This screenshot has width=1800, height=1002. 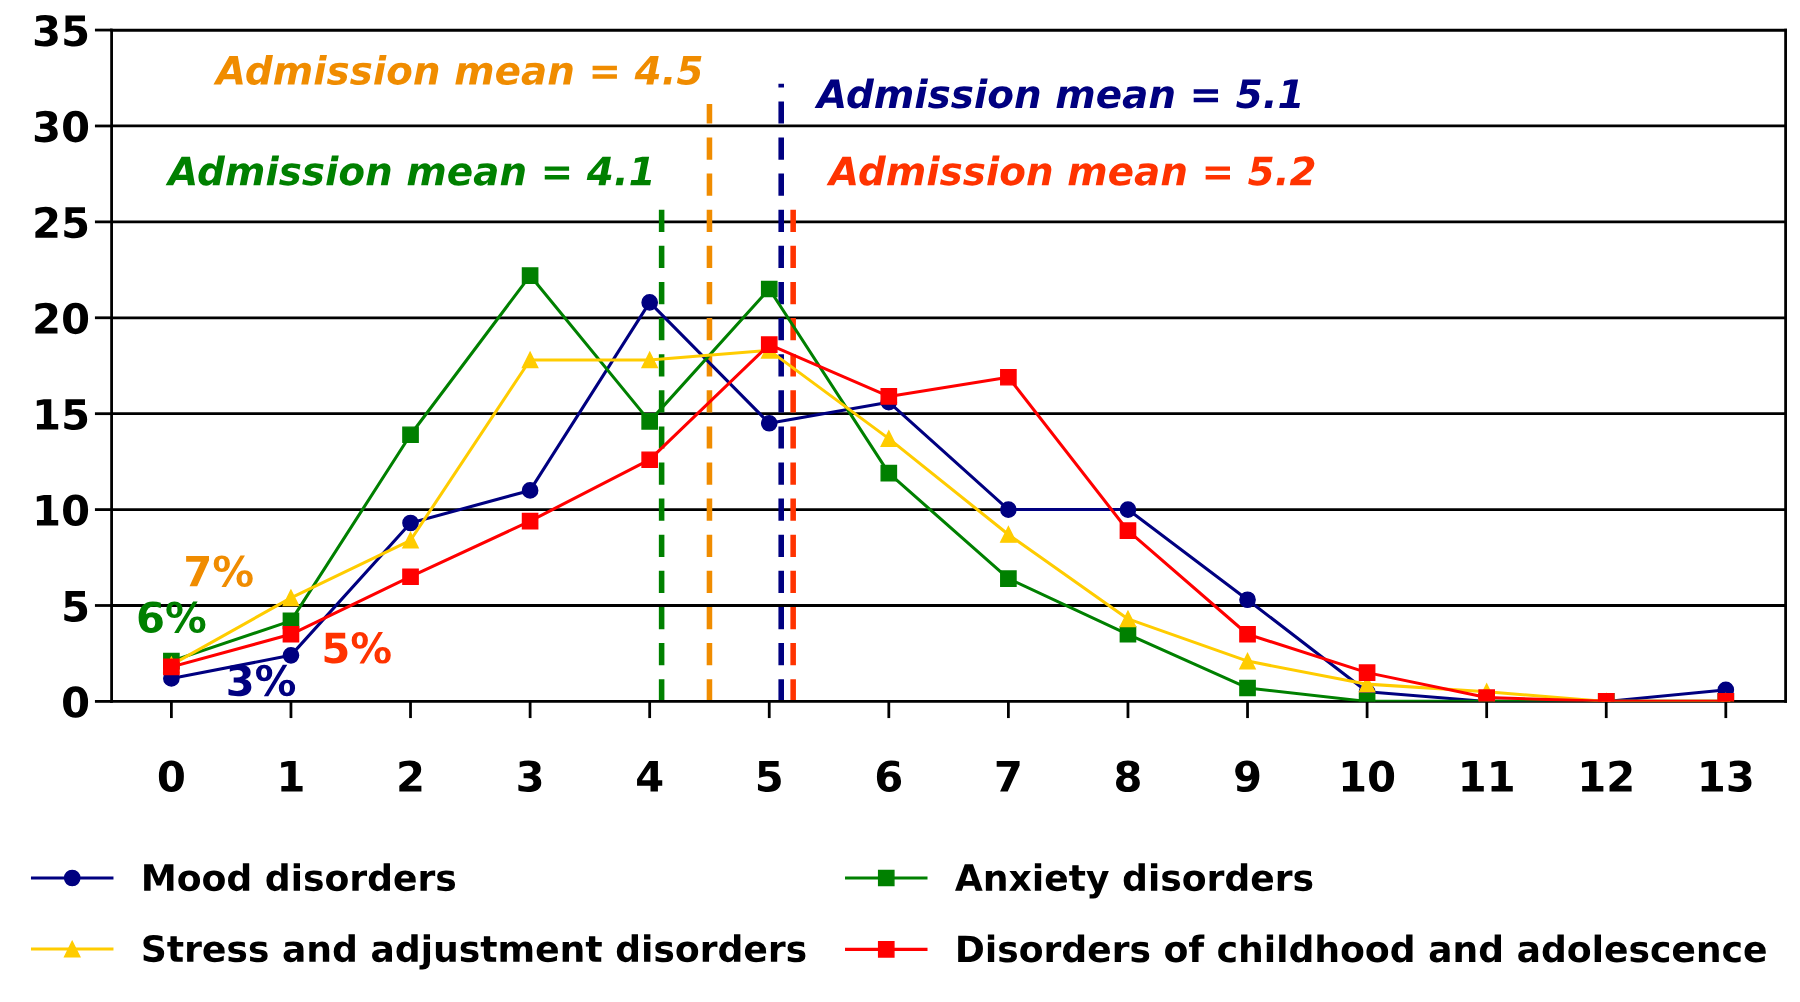 What do you see at coordinates (889, 776) in the screenshot?
I see `x-tick-label: 6` at bounding box center [889, 776].